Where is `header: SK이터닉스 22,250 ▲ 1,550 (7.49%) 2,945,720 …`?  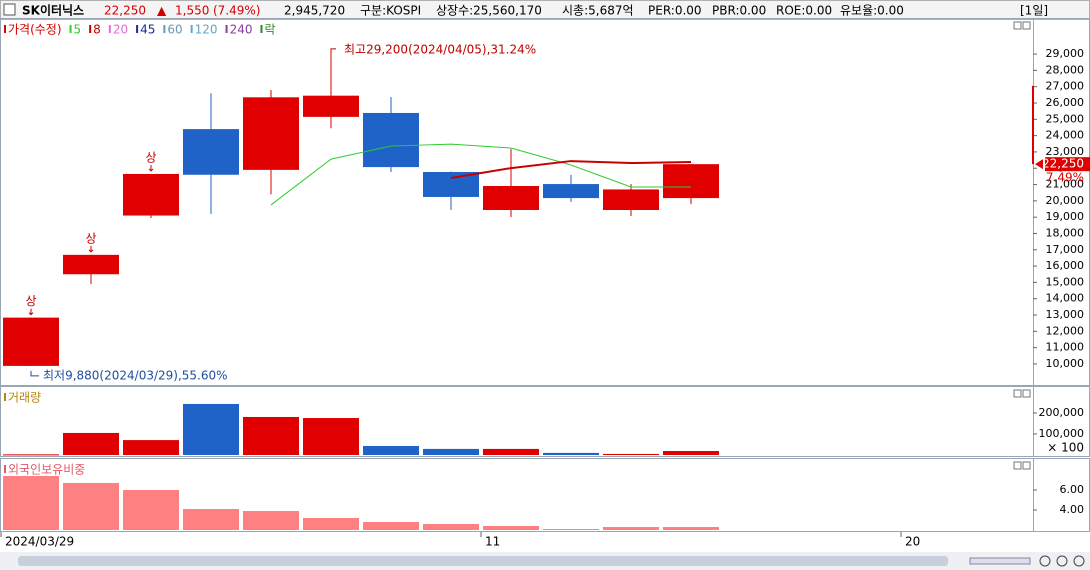
header: SK이터닉스 22,250 ▲ 1,550 (7.49%) 2,945,720 … is located at coordinates (535, 10).